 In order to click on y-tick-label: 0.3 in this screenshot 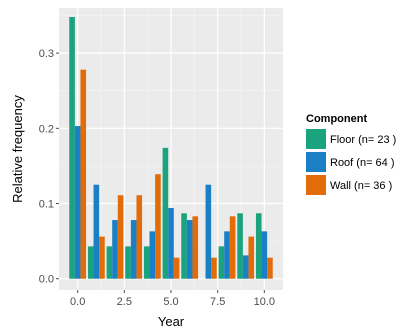, I will do `click(46, 54)`.